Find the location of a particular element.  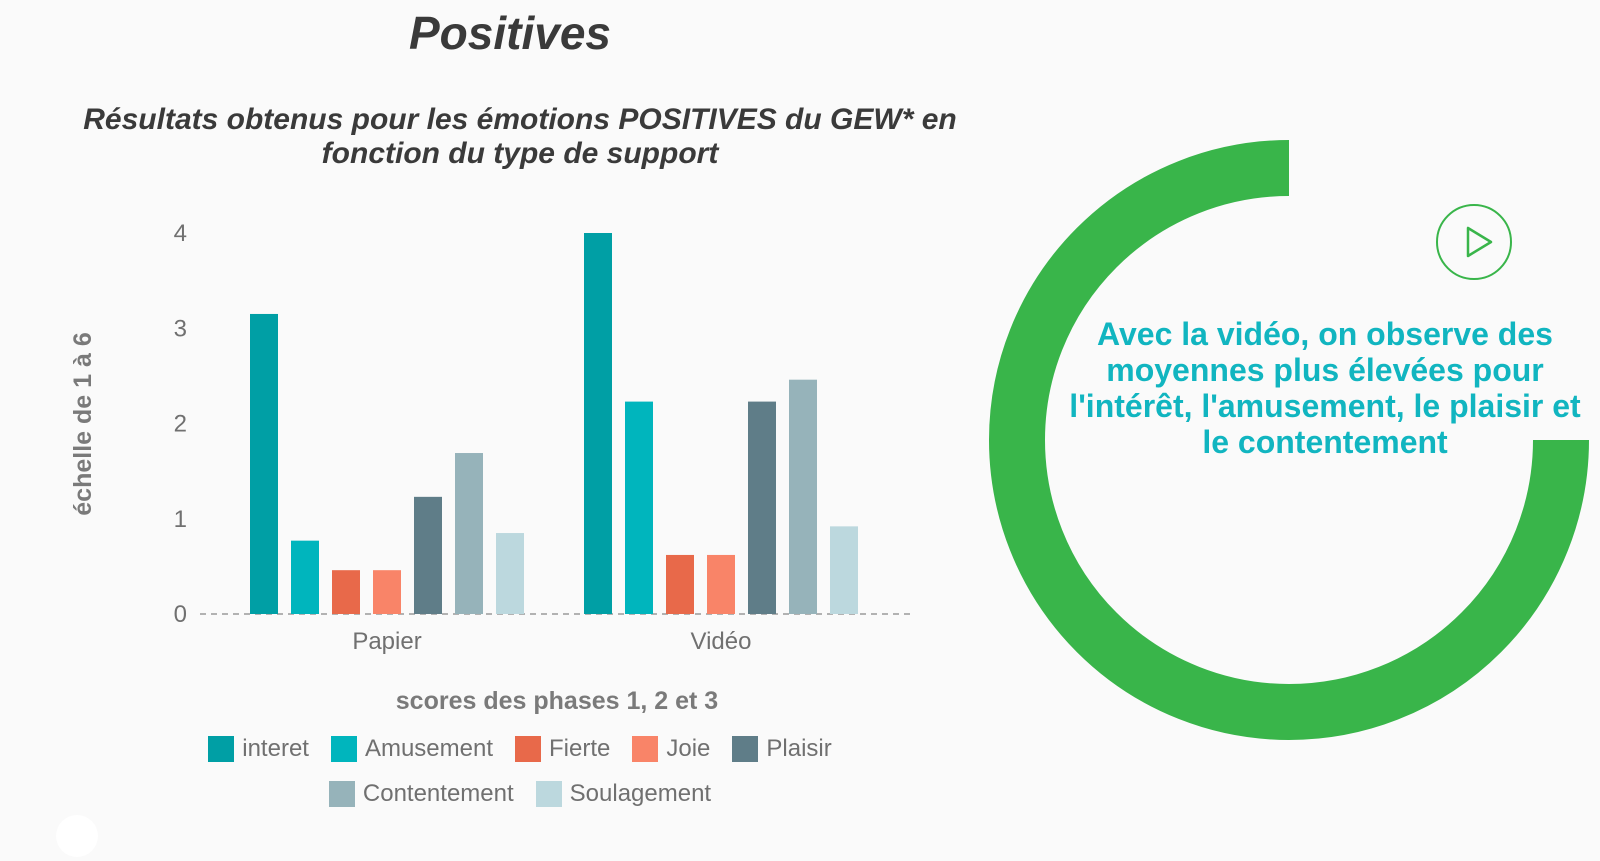

chart-legend-row-2: Contentement Soulagement is located at coordinates (520, 794).